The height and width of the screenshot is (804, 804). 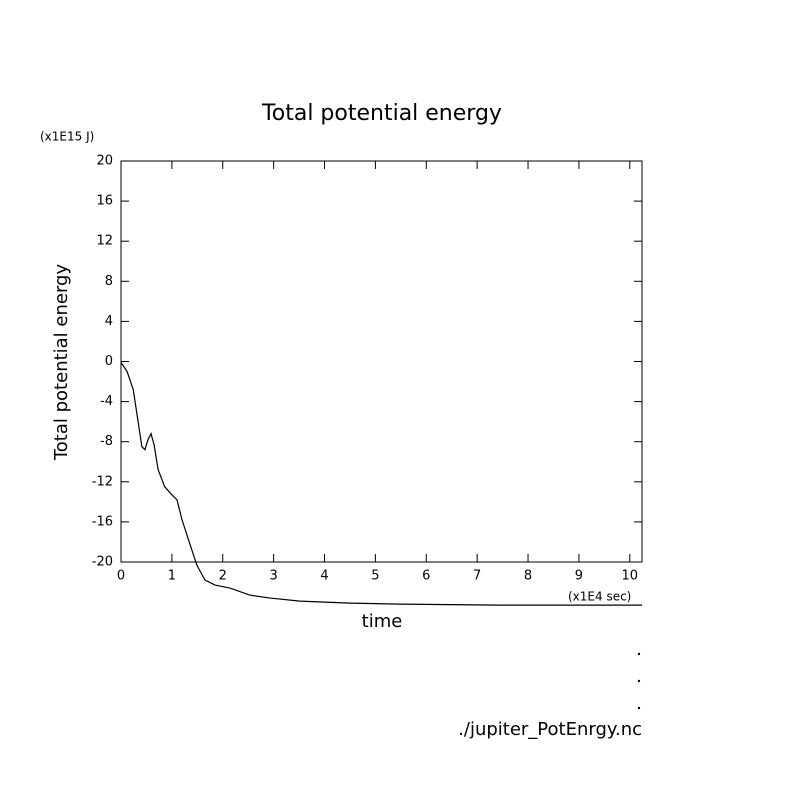 What do you see at coordinates (106, 441) in the screenshot?
I see `y-tick-label: -8` at bounding box center [106, 441].